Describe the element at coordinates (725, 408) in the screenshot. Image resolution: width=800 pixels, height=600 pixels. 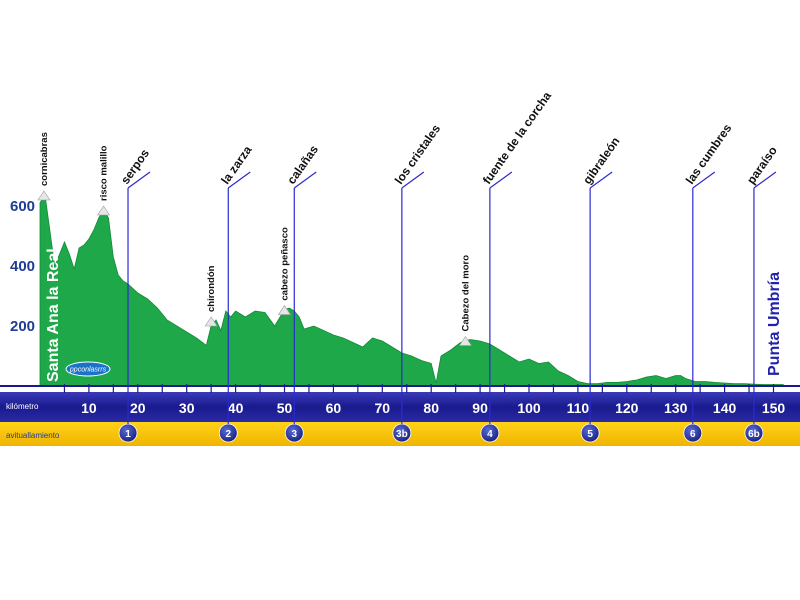
I see `x-tick-label: 140` at that location.